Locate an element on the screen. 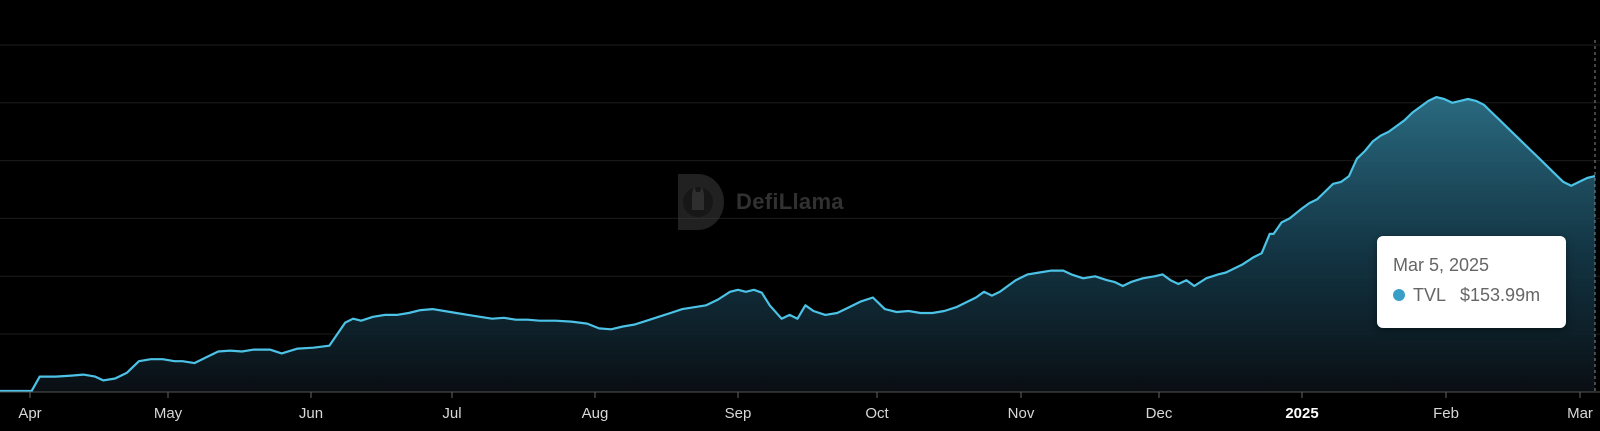  tooltip-value: $153.99m is located at coordinates (1500, 295).